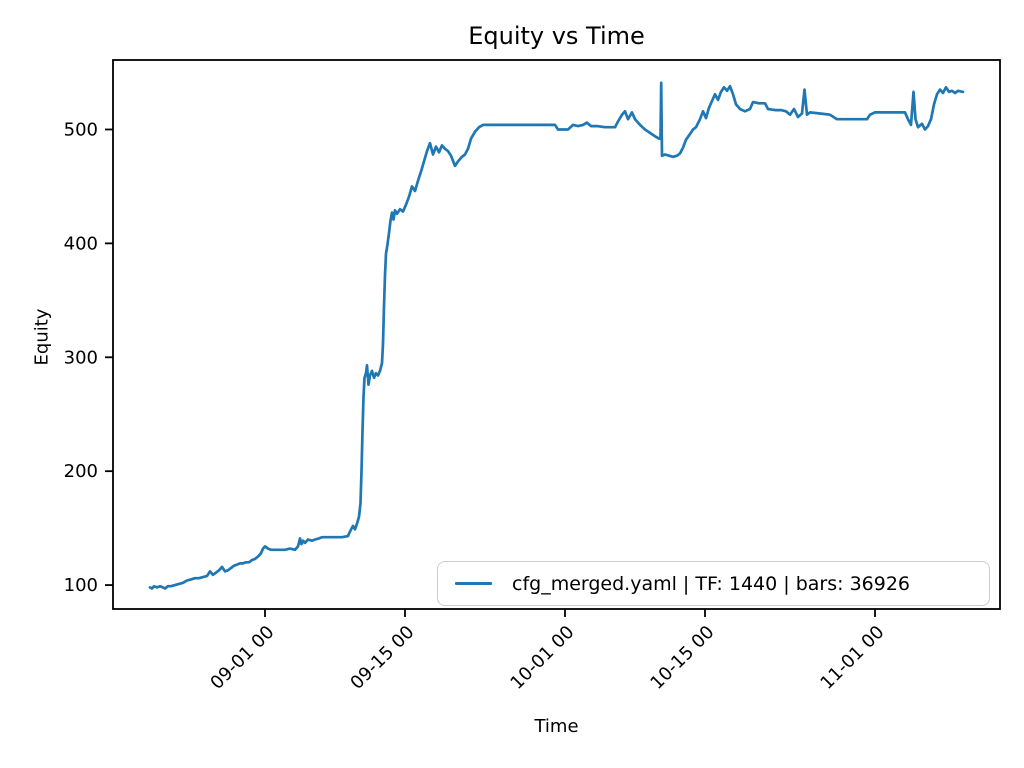  Describe the element at coordinates (682, 658) in the screenshot. I see `x-tick-label: 10-15 00` at that location.